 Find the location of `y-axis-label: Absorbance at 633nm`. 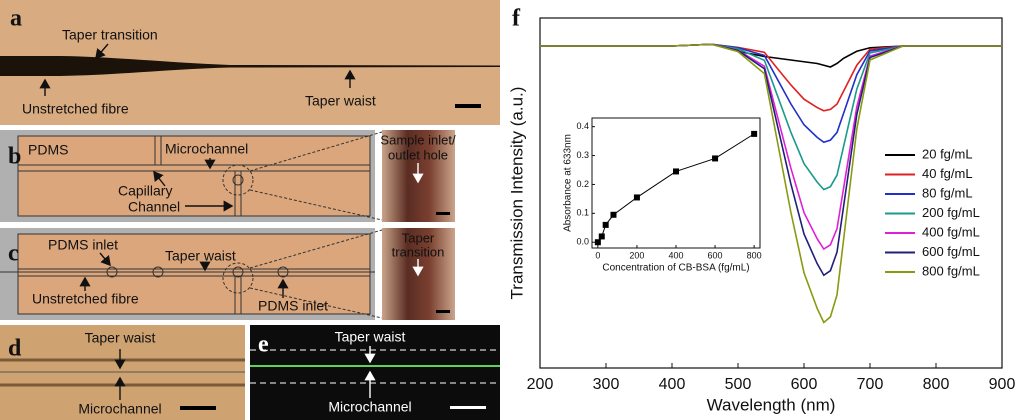

y-axis-label: Absorbance at 633nm is located at coordinates (568, 183).